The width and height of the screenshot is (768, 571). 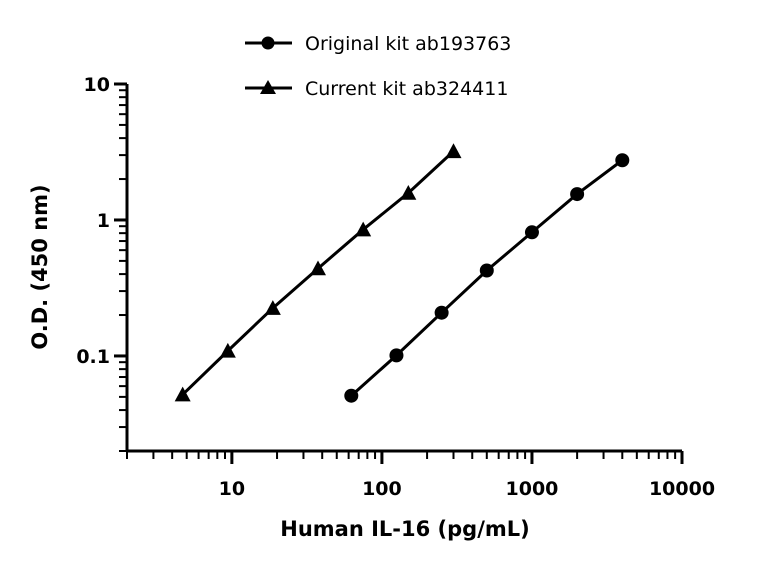 What do you see at coordinates (408, 44) in the screenshot?
I see `legend-label-original: Original kit ab193763` at bounding box center [408, 44].